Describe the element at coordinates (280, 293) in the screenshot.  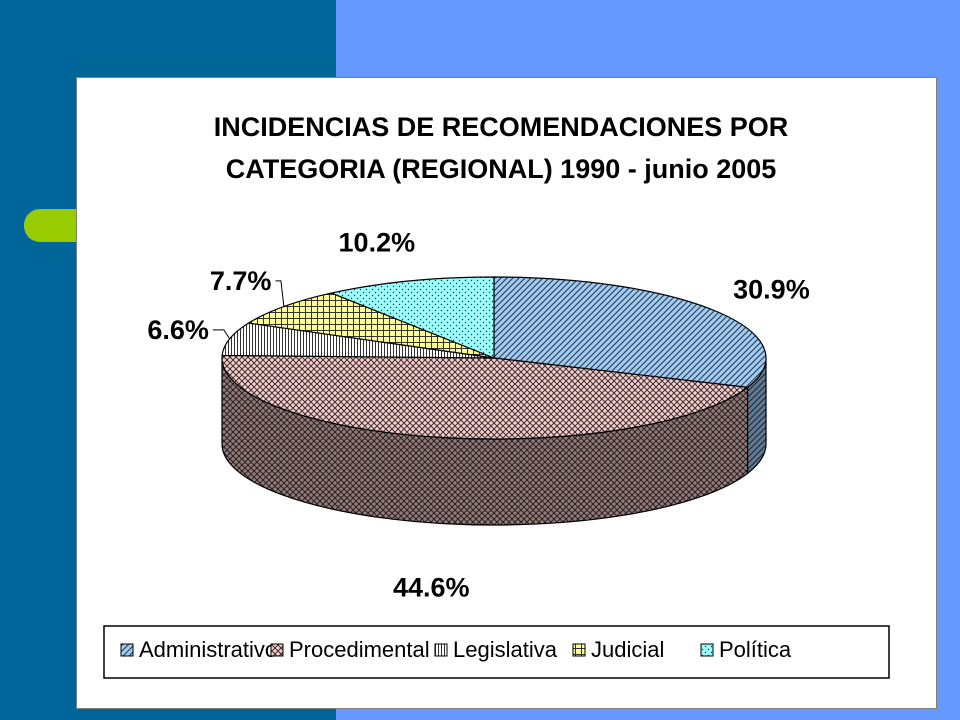
I see `leader-line-judicial` at that location.